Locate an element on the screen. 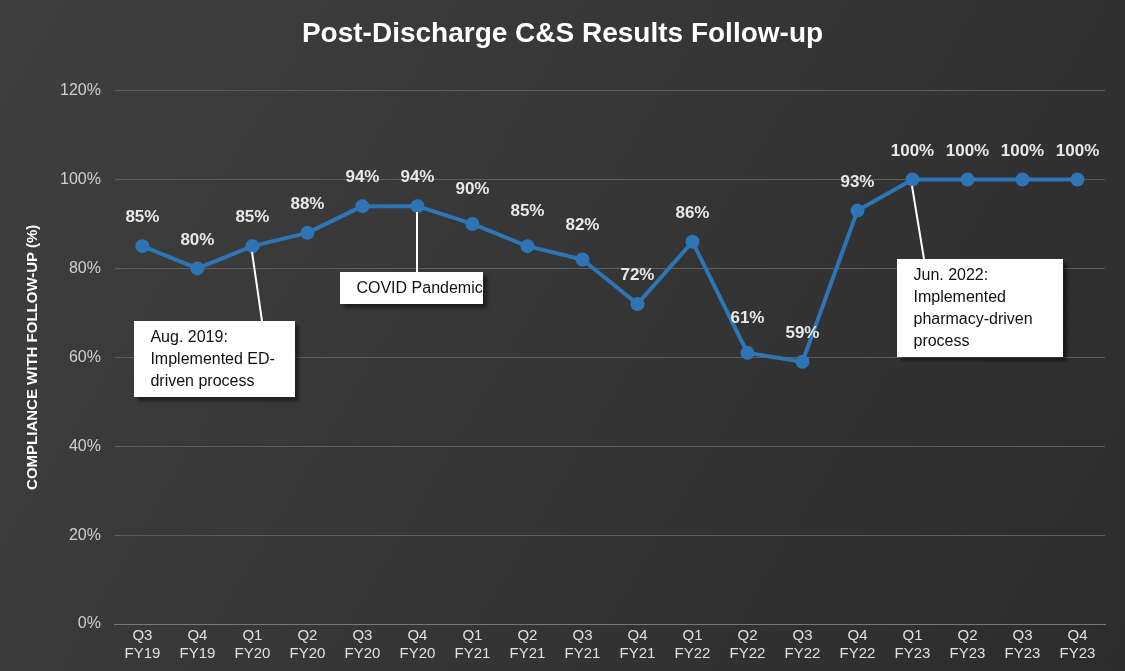 Image resolution: width=1125 pixels, height=671 pixels. y-tick-label: 120% is located at coordinates (80, 90).